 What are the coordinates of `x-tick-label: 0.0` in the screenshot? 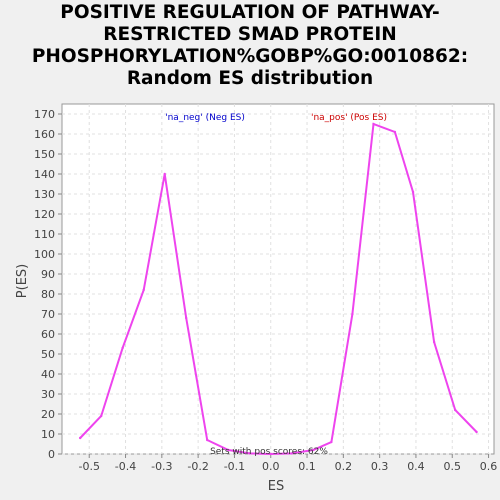 It's located at (271, 466).